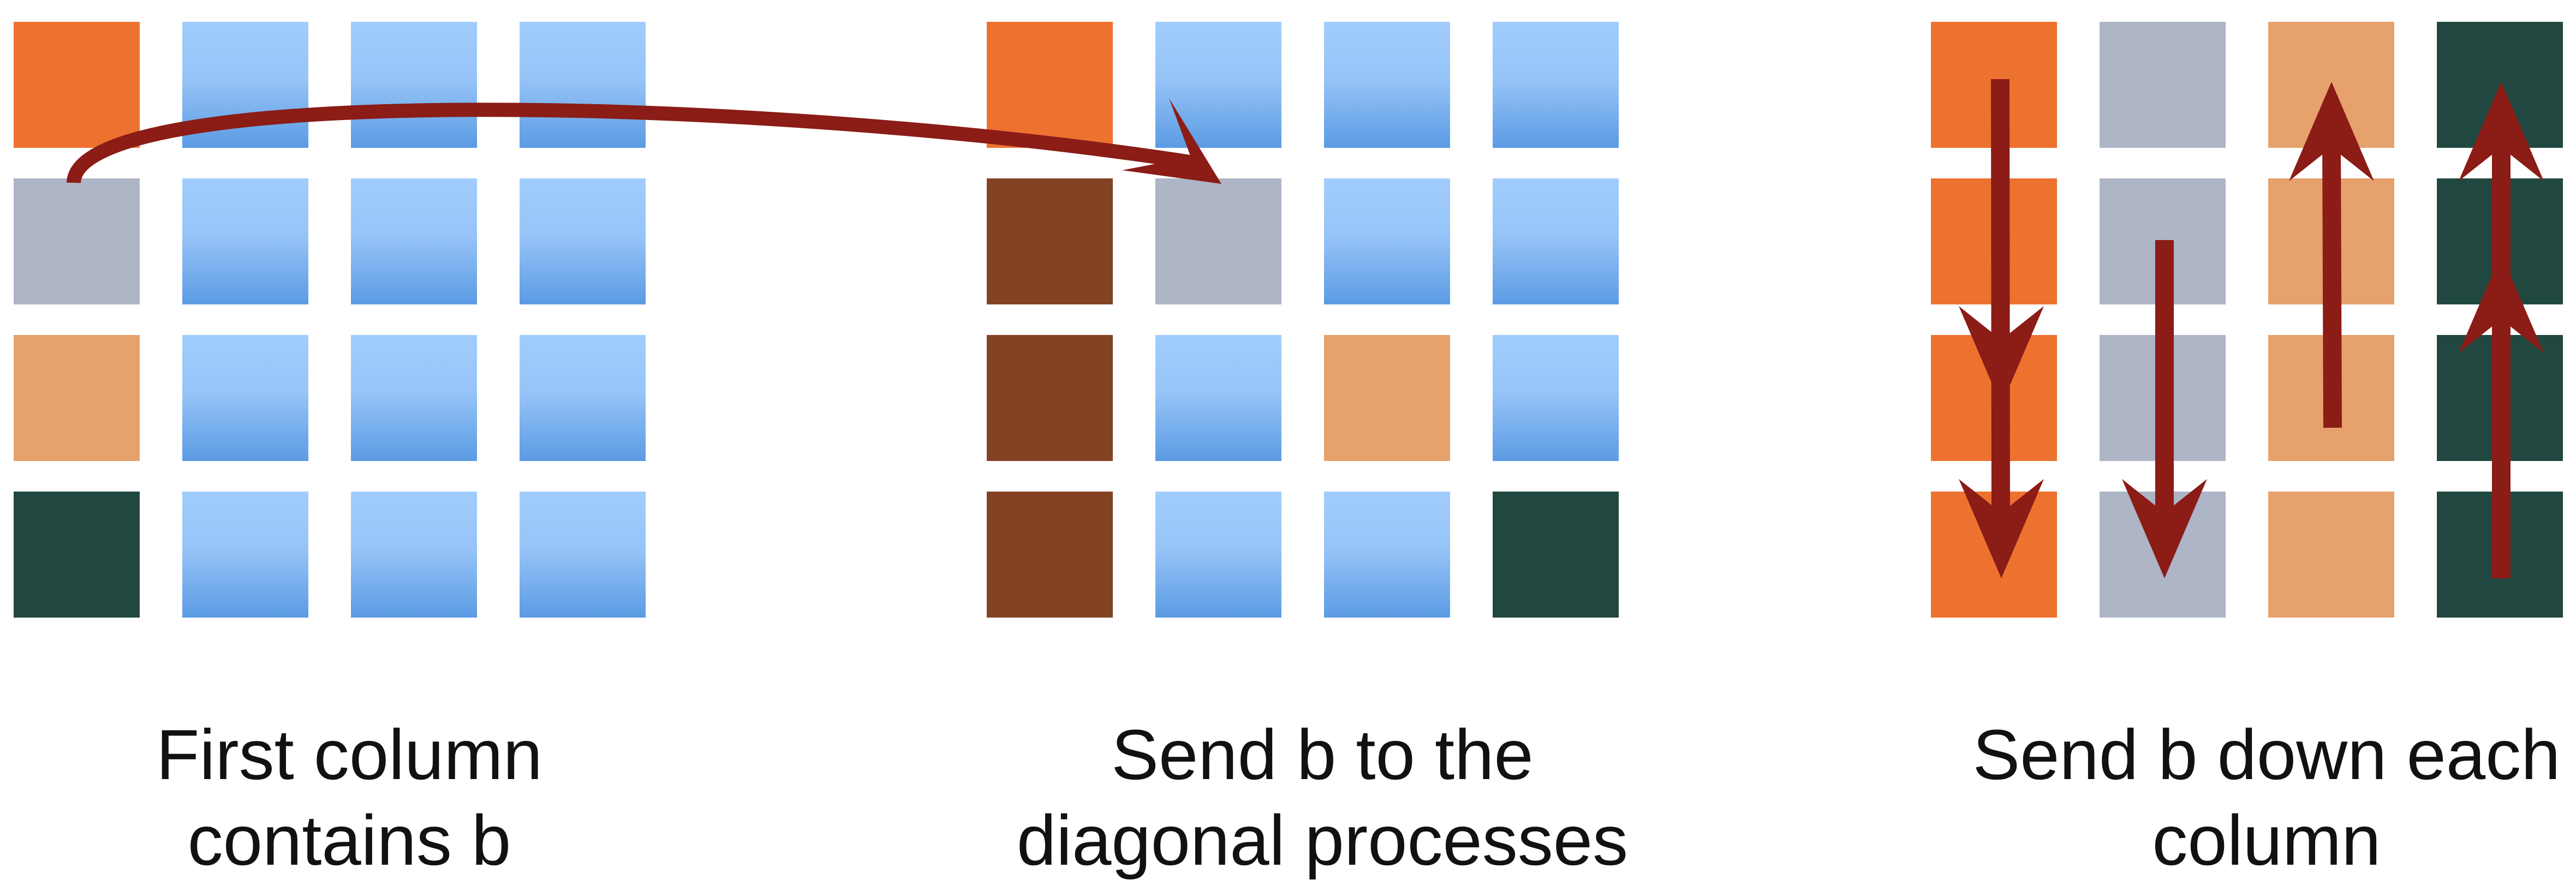  Describe the element at coordinates (77, 398) in the screenshot. I see `process-cell-p1-r3-c1` at that location.